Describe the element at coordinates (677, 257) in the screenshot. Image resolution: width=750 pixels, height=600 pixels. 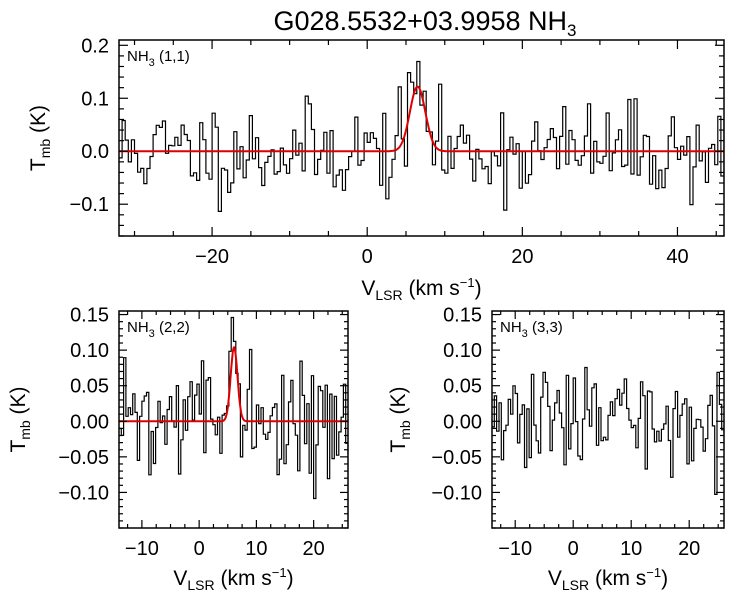
I see `x-tick-label: 40` at that location.